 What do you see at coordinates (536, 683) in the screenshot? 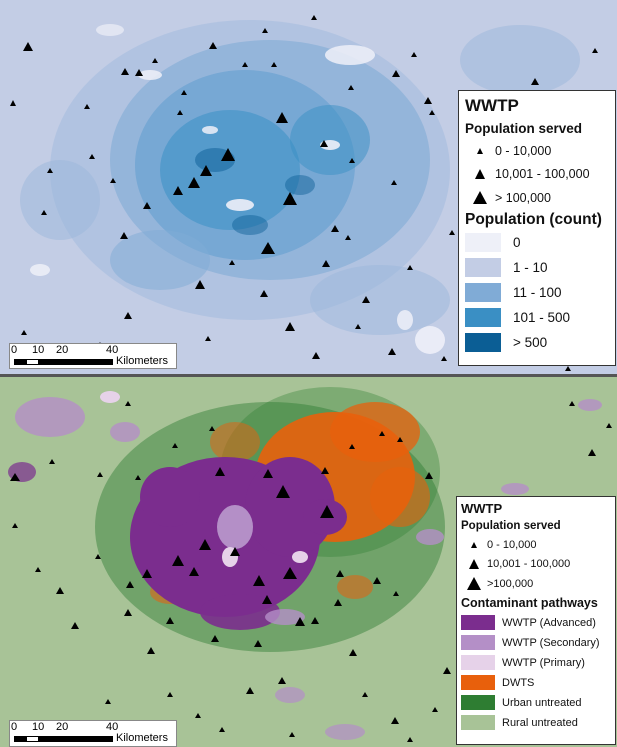
I see `legend-class-3: DWTS` at bounding box center [536, 683].